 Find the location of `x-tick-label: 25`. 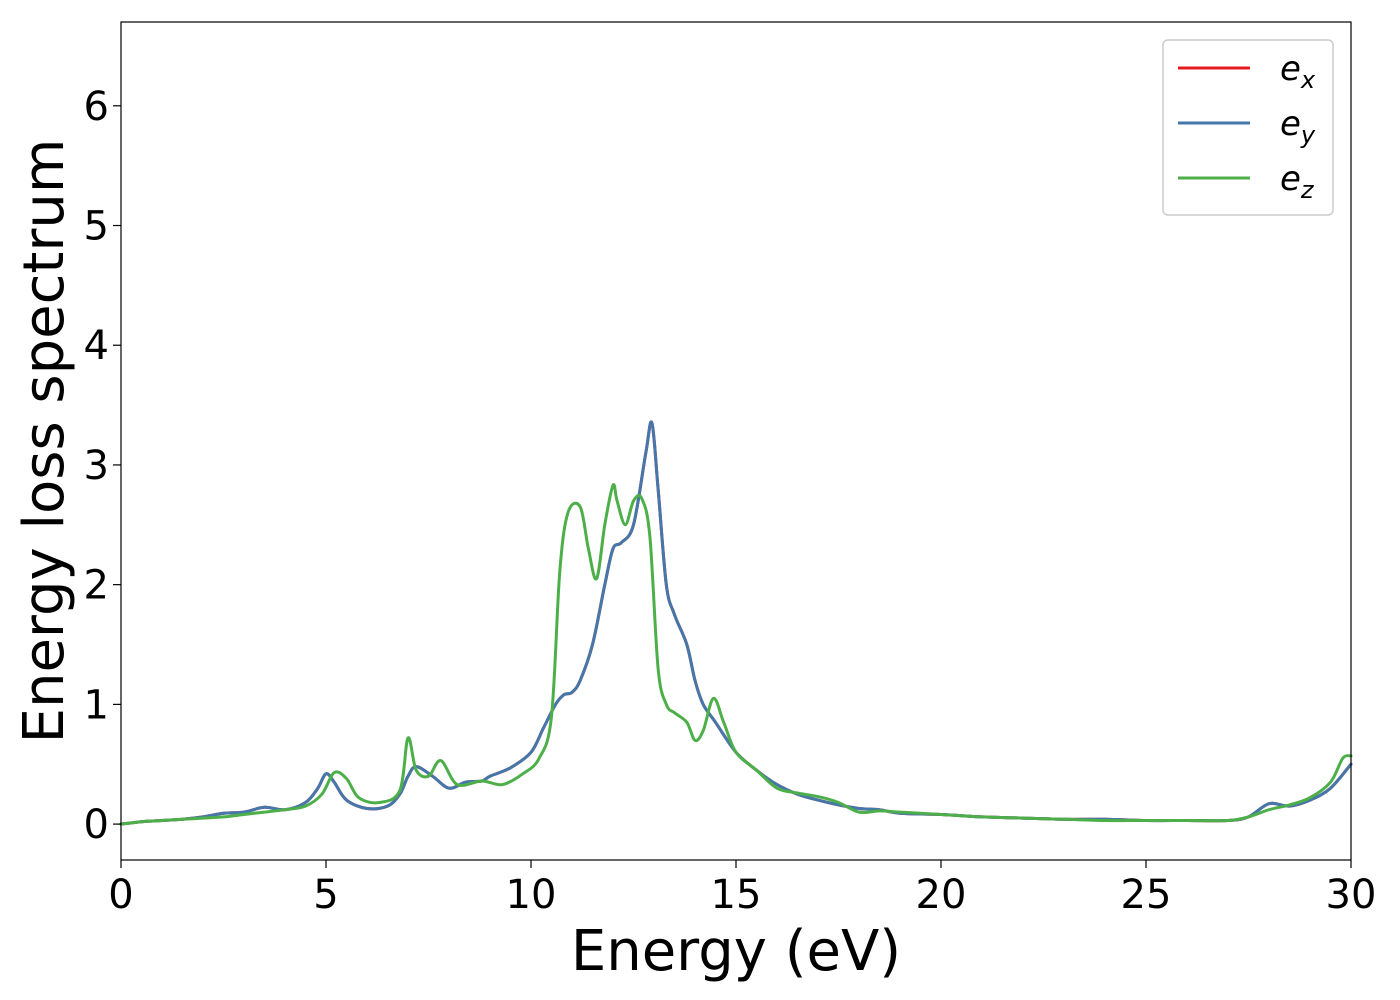

x-tick-label: 25 is located at coordinates (1146, 895).